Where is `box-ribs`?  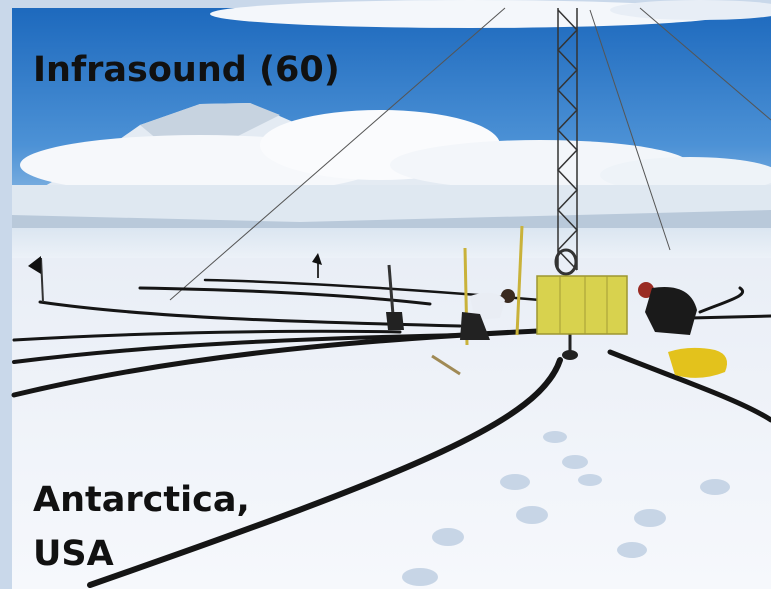
box-ribs is located at coordinates (583, 305).